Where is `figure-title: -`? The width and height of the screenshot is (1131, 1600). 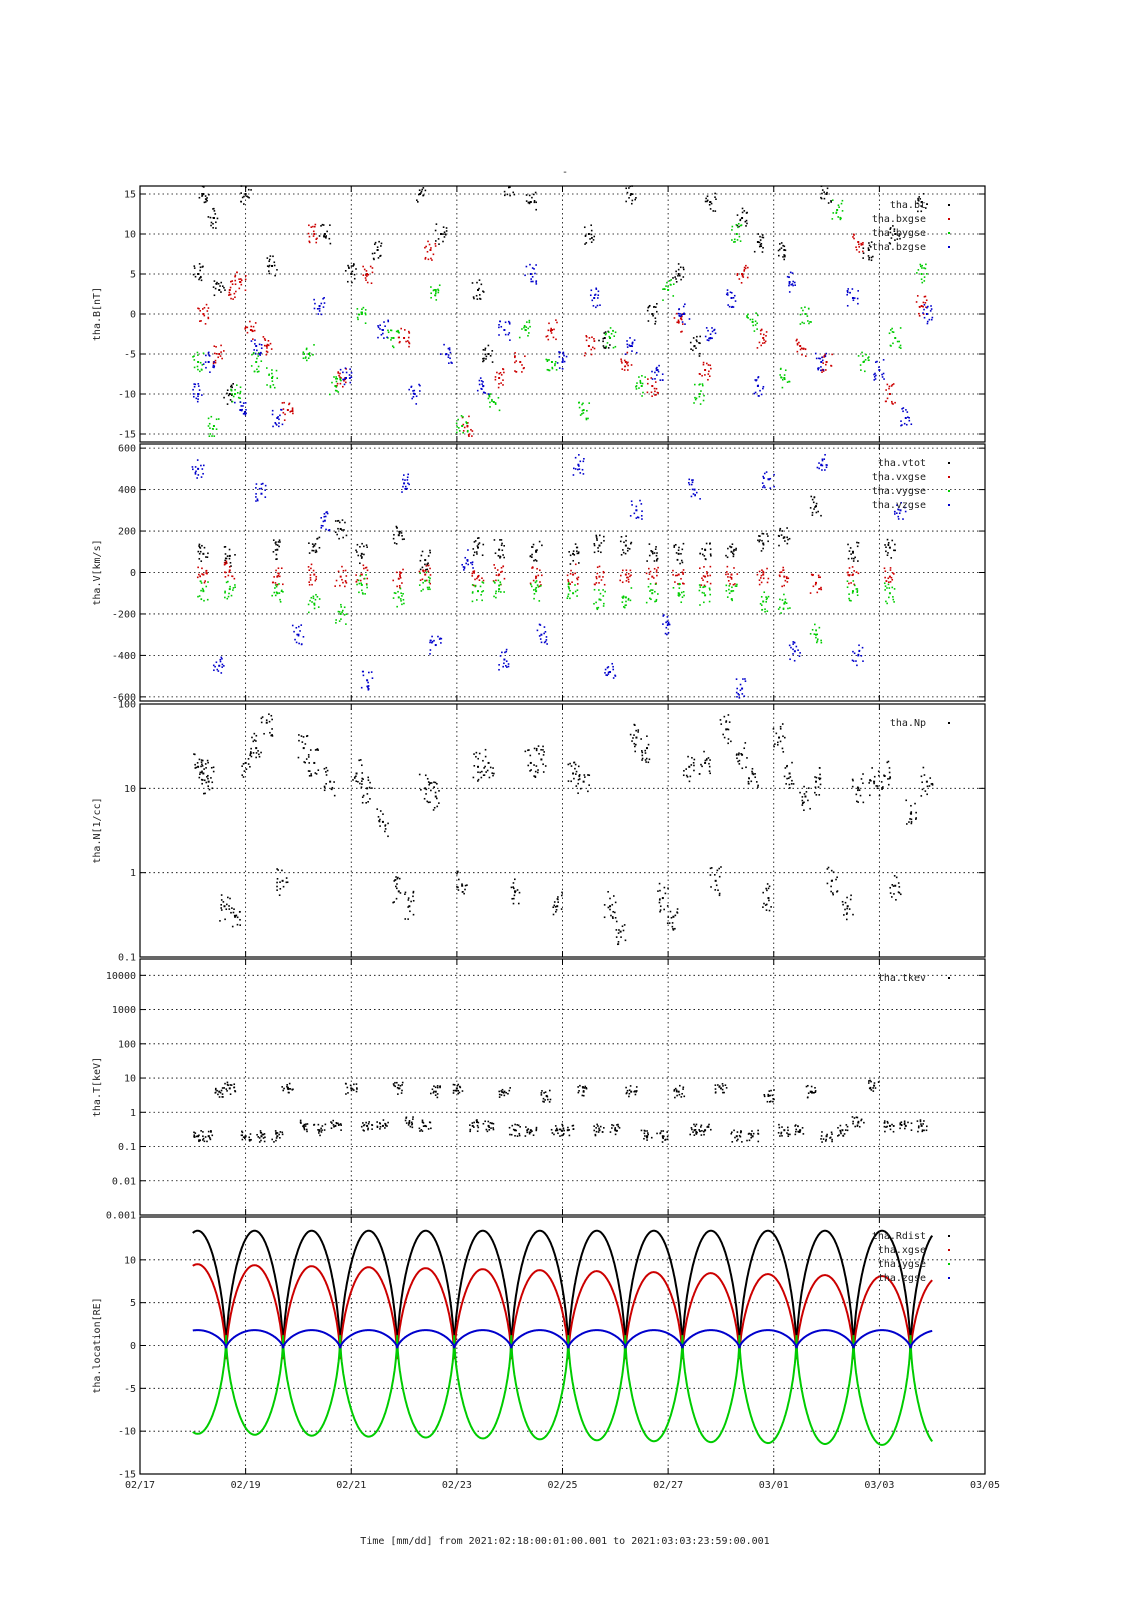
figure-title: - is located at coordinates (565, 172).